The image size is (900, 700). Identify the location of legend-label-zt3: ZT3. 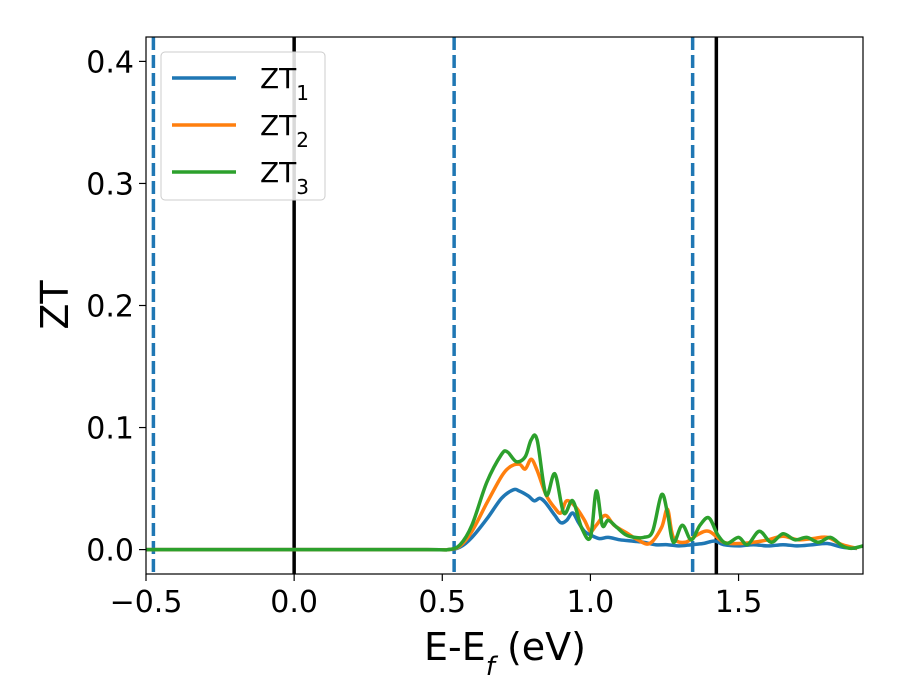
(284, 177).